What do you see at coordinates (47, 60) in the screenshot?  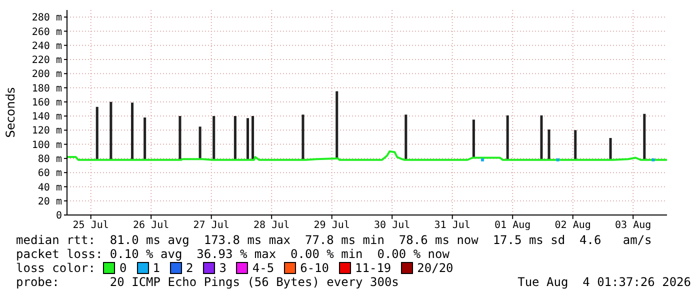 I see `y-tick-label: 220 m` at bounding box center [47, 60].